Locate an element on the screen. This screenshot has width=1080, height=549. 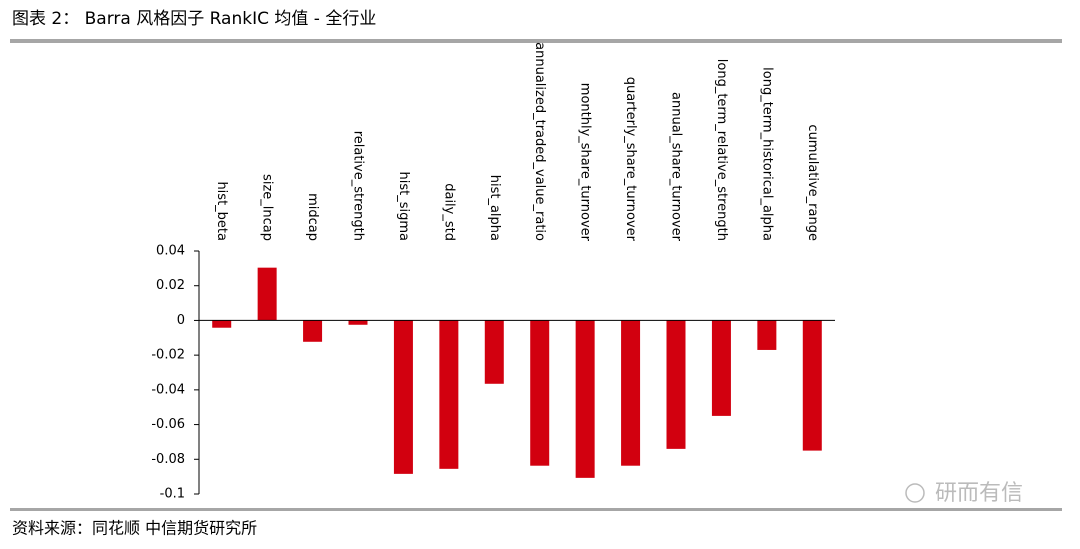
x-tick-label: hist_sigma is located at coordinates (403, 207).